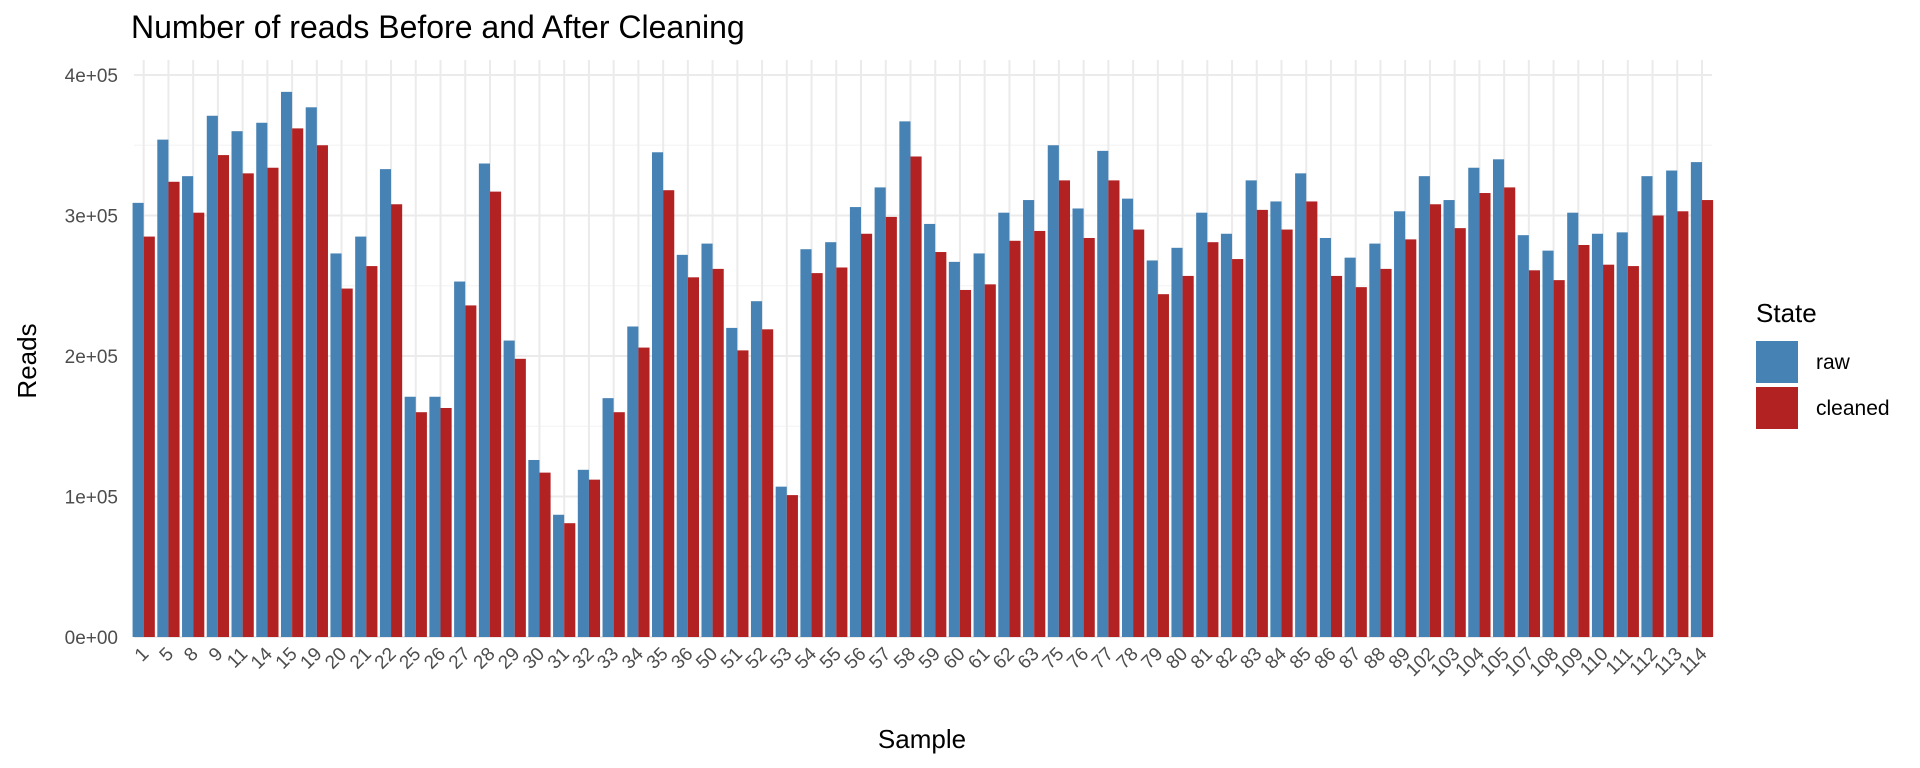  I want to click on x-axis-title: Sample, so click(922, 739).